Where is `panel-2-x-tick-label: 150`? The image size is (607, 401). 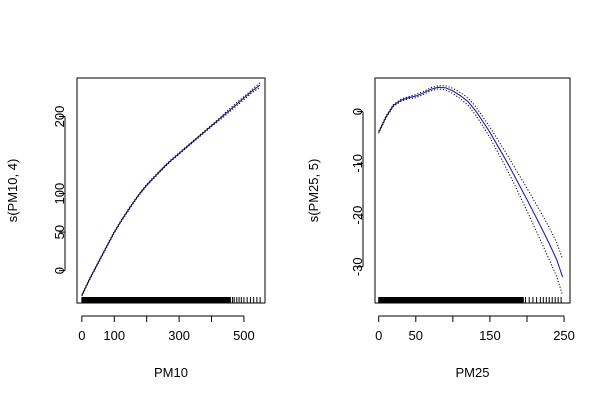
panel-2-x-tick-label: 150 is located at coordinates (490, 335).